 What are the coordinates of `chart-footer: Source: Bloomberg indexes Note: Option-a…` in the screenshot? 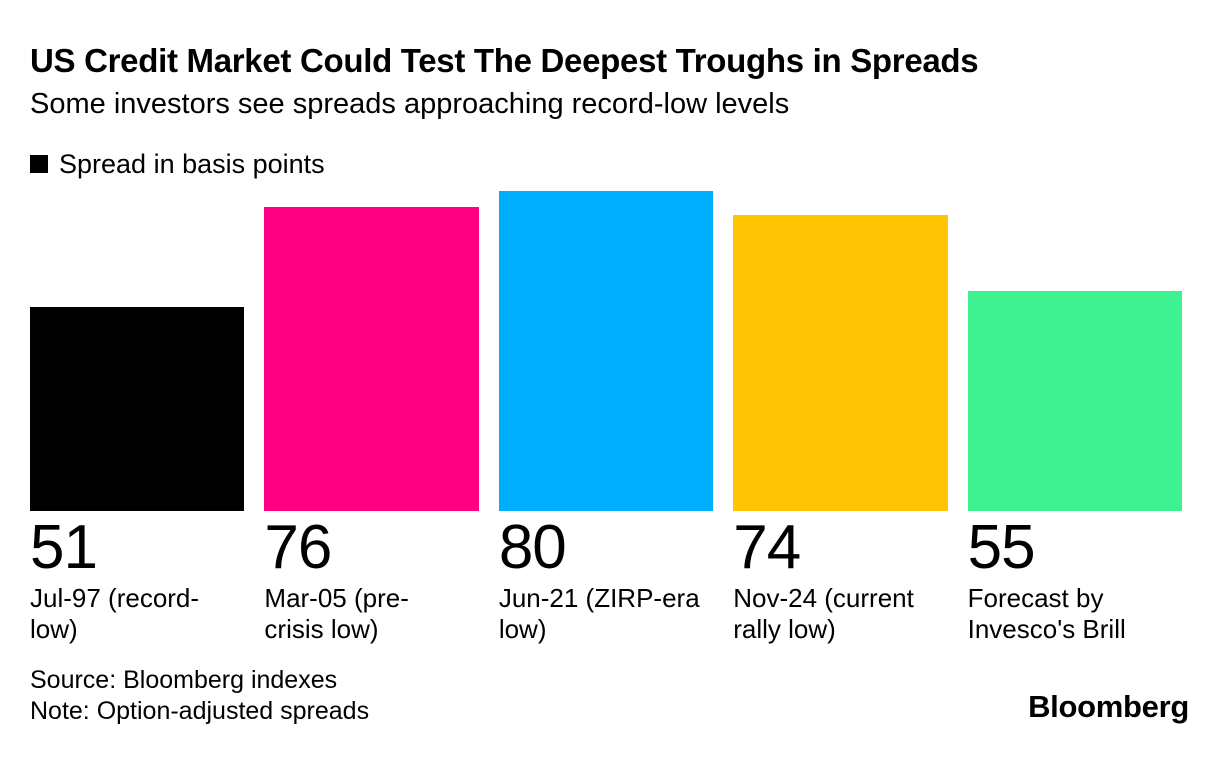 It's located at (609, 696).